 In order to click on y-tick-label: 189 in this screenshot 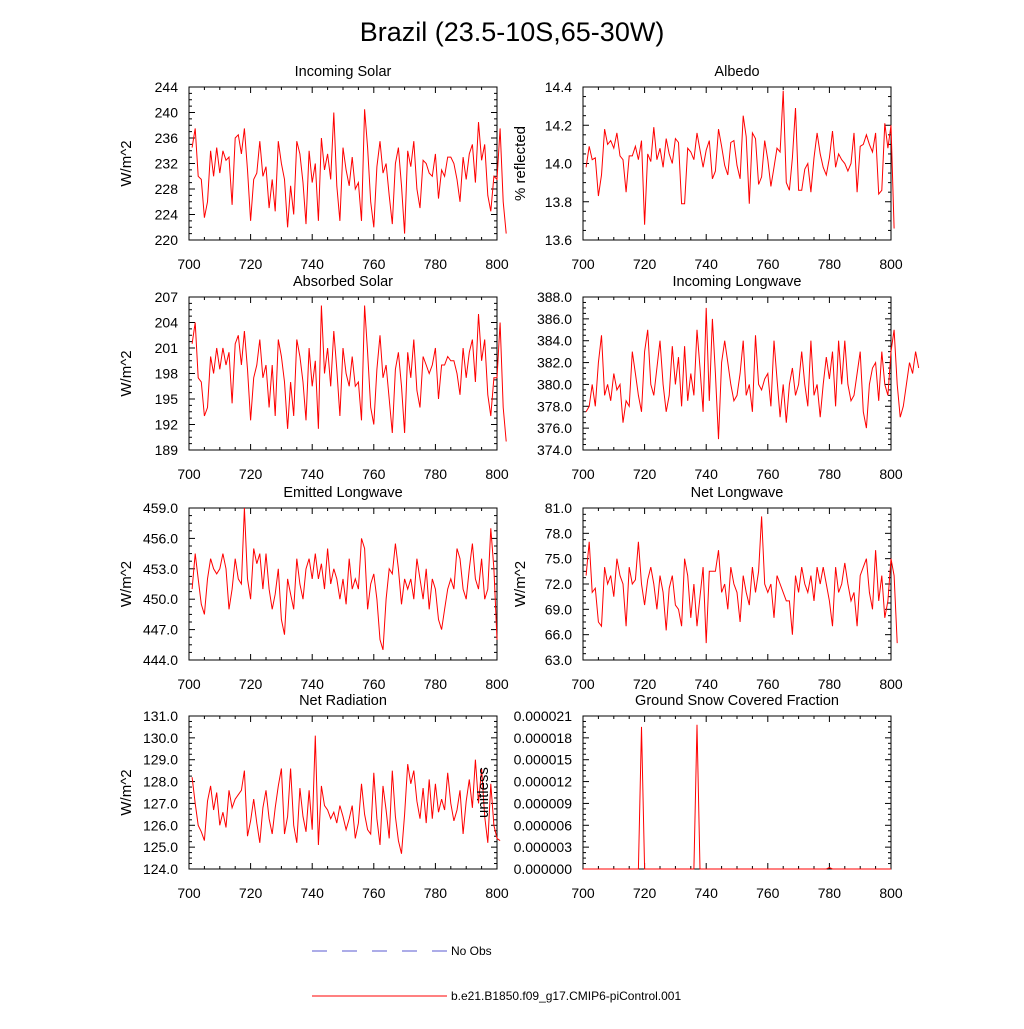, I will do `click(167, 450)`.